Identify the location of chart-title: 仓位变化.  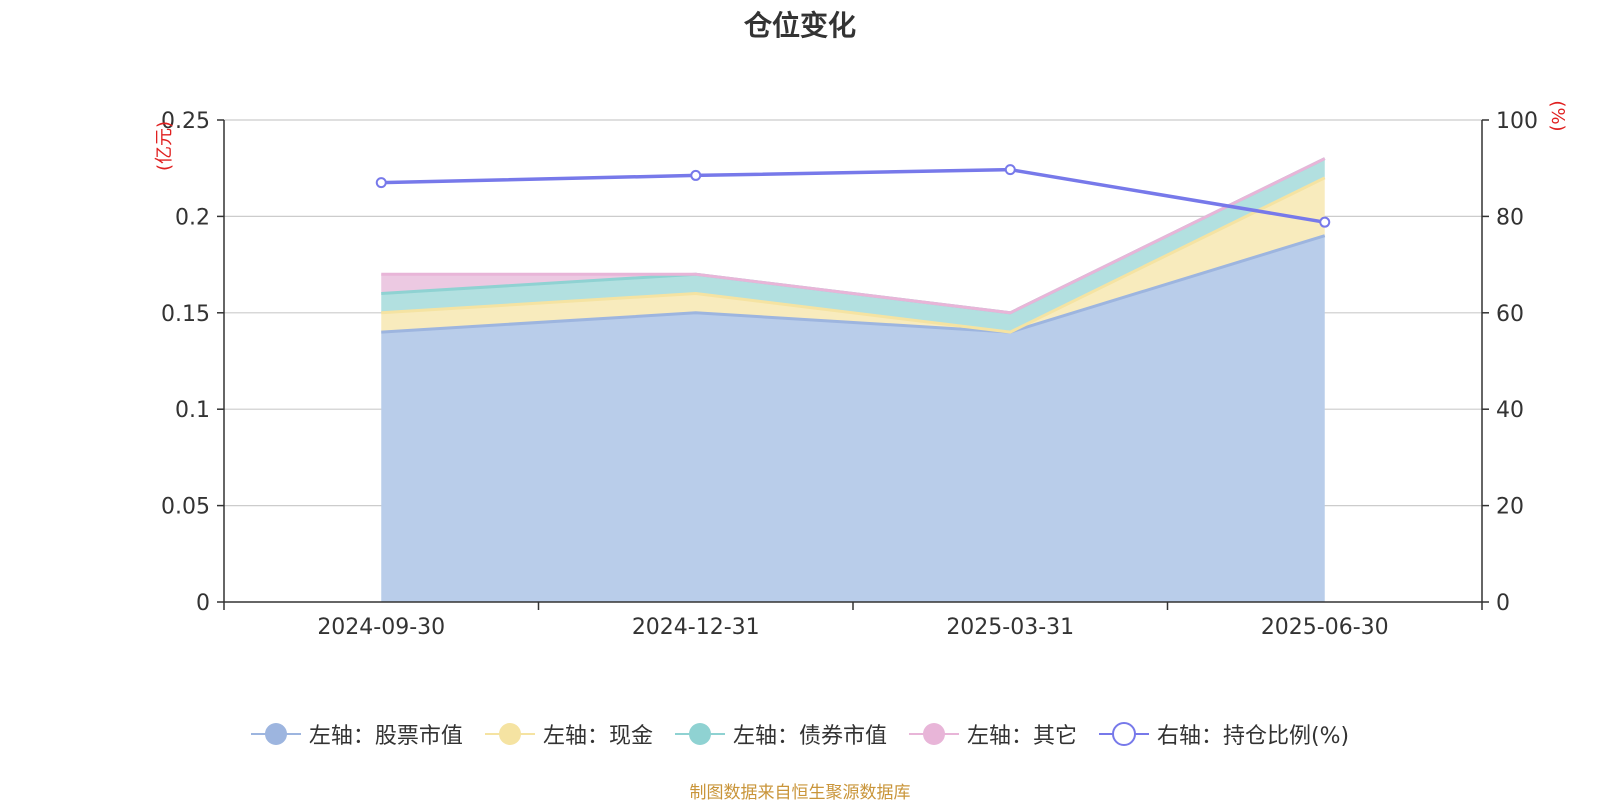
(799, 25).